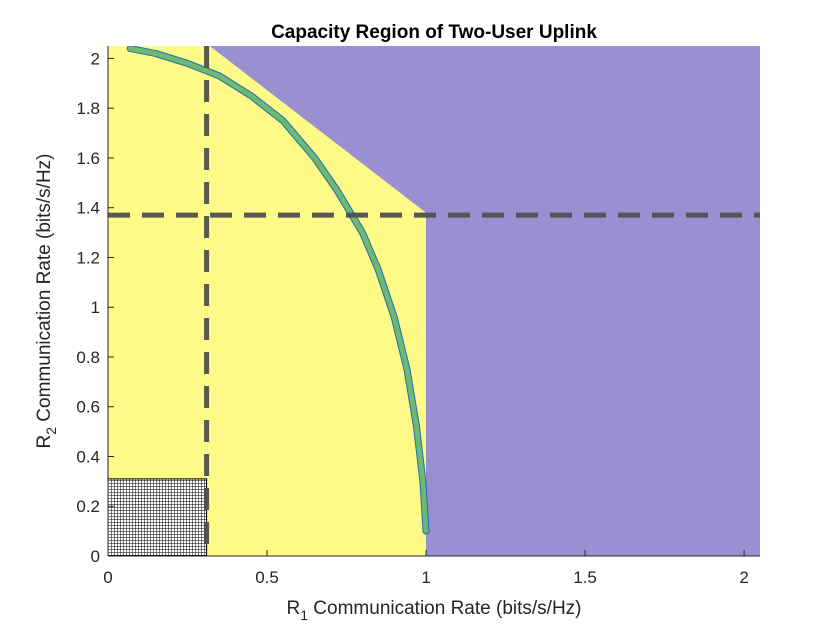 The image size is (840, 635). I want to click on y-tick-label: 1.8, so click(88, 108).